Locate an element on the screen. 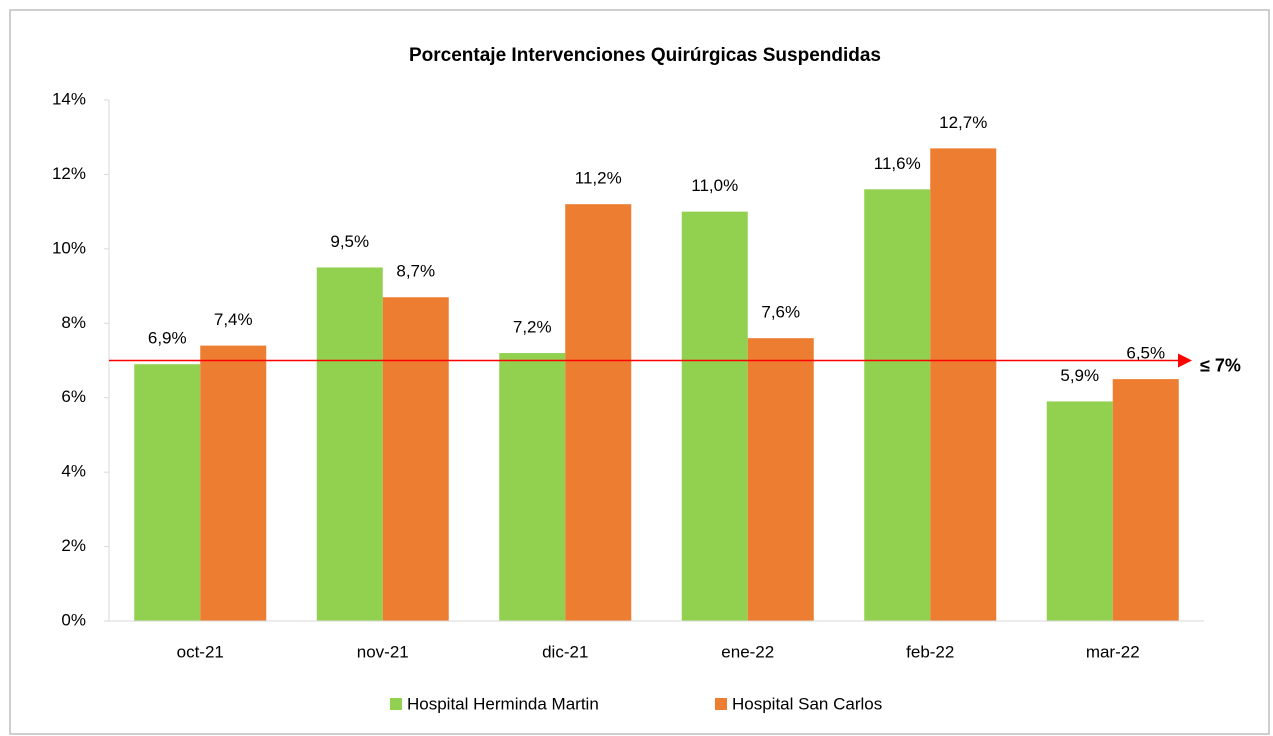  y-tick-label: 12% is located at coordinates (69, 173).